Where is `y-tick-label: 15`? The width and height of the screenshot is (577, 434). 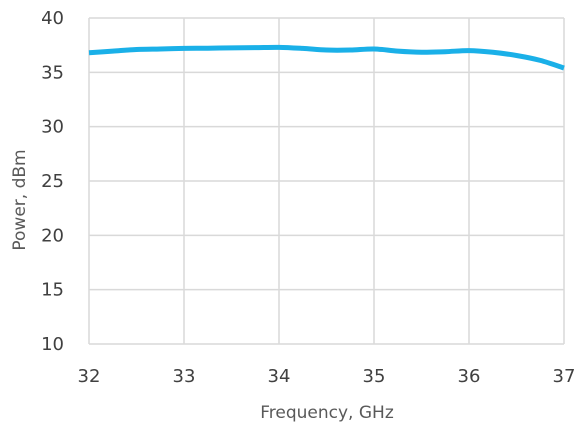
y-tick-label: 15 is located at coordinates (52, 290).